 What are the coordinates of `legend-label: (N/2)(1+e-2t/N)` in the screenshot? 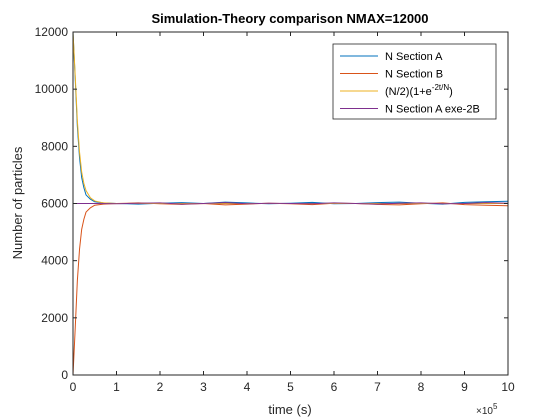 It's located at (419, 90).